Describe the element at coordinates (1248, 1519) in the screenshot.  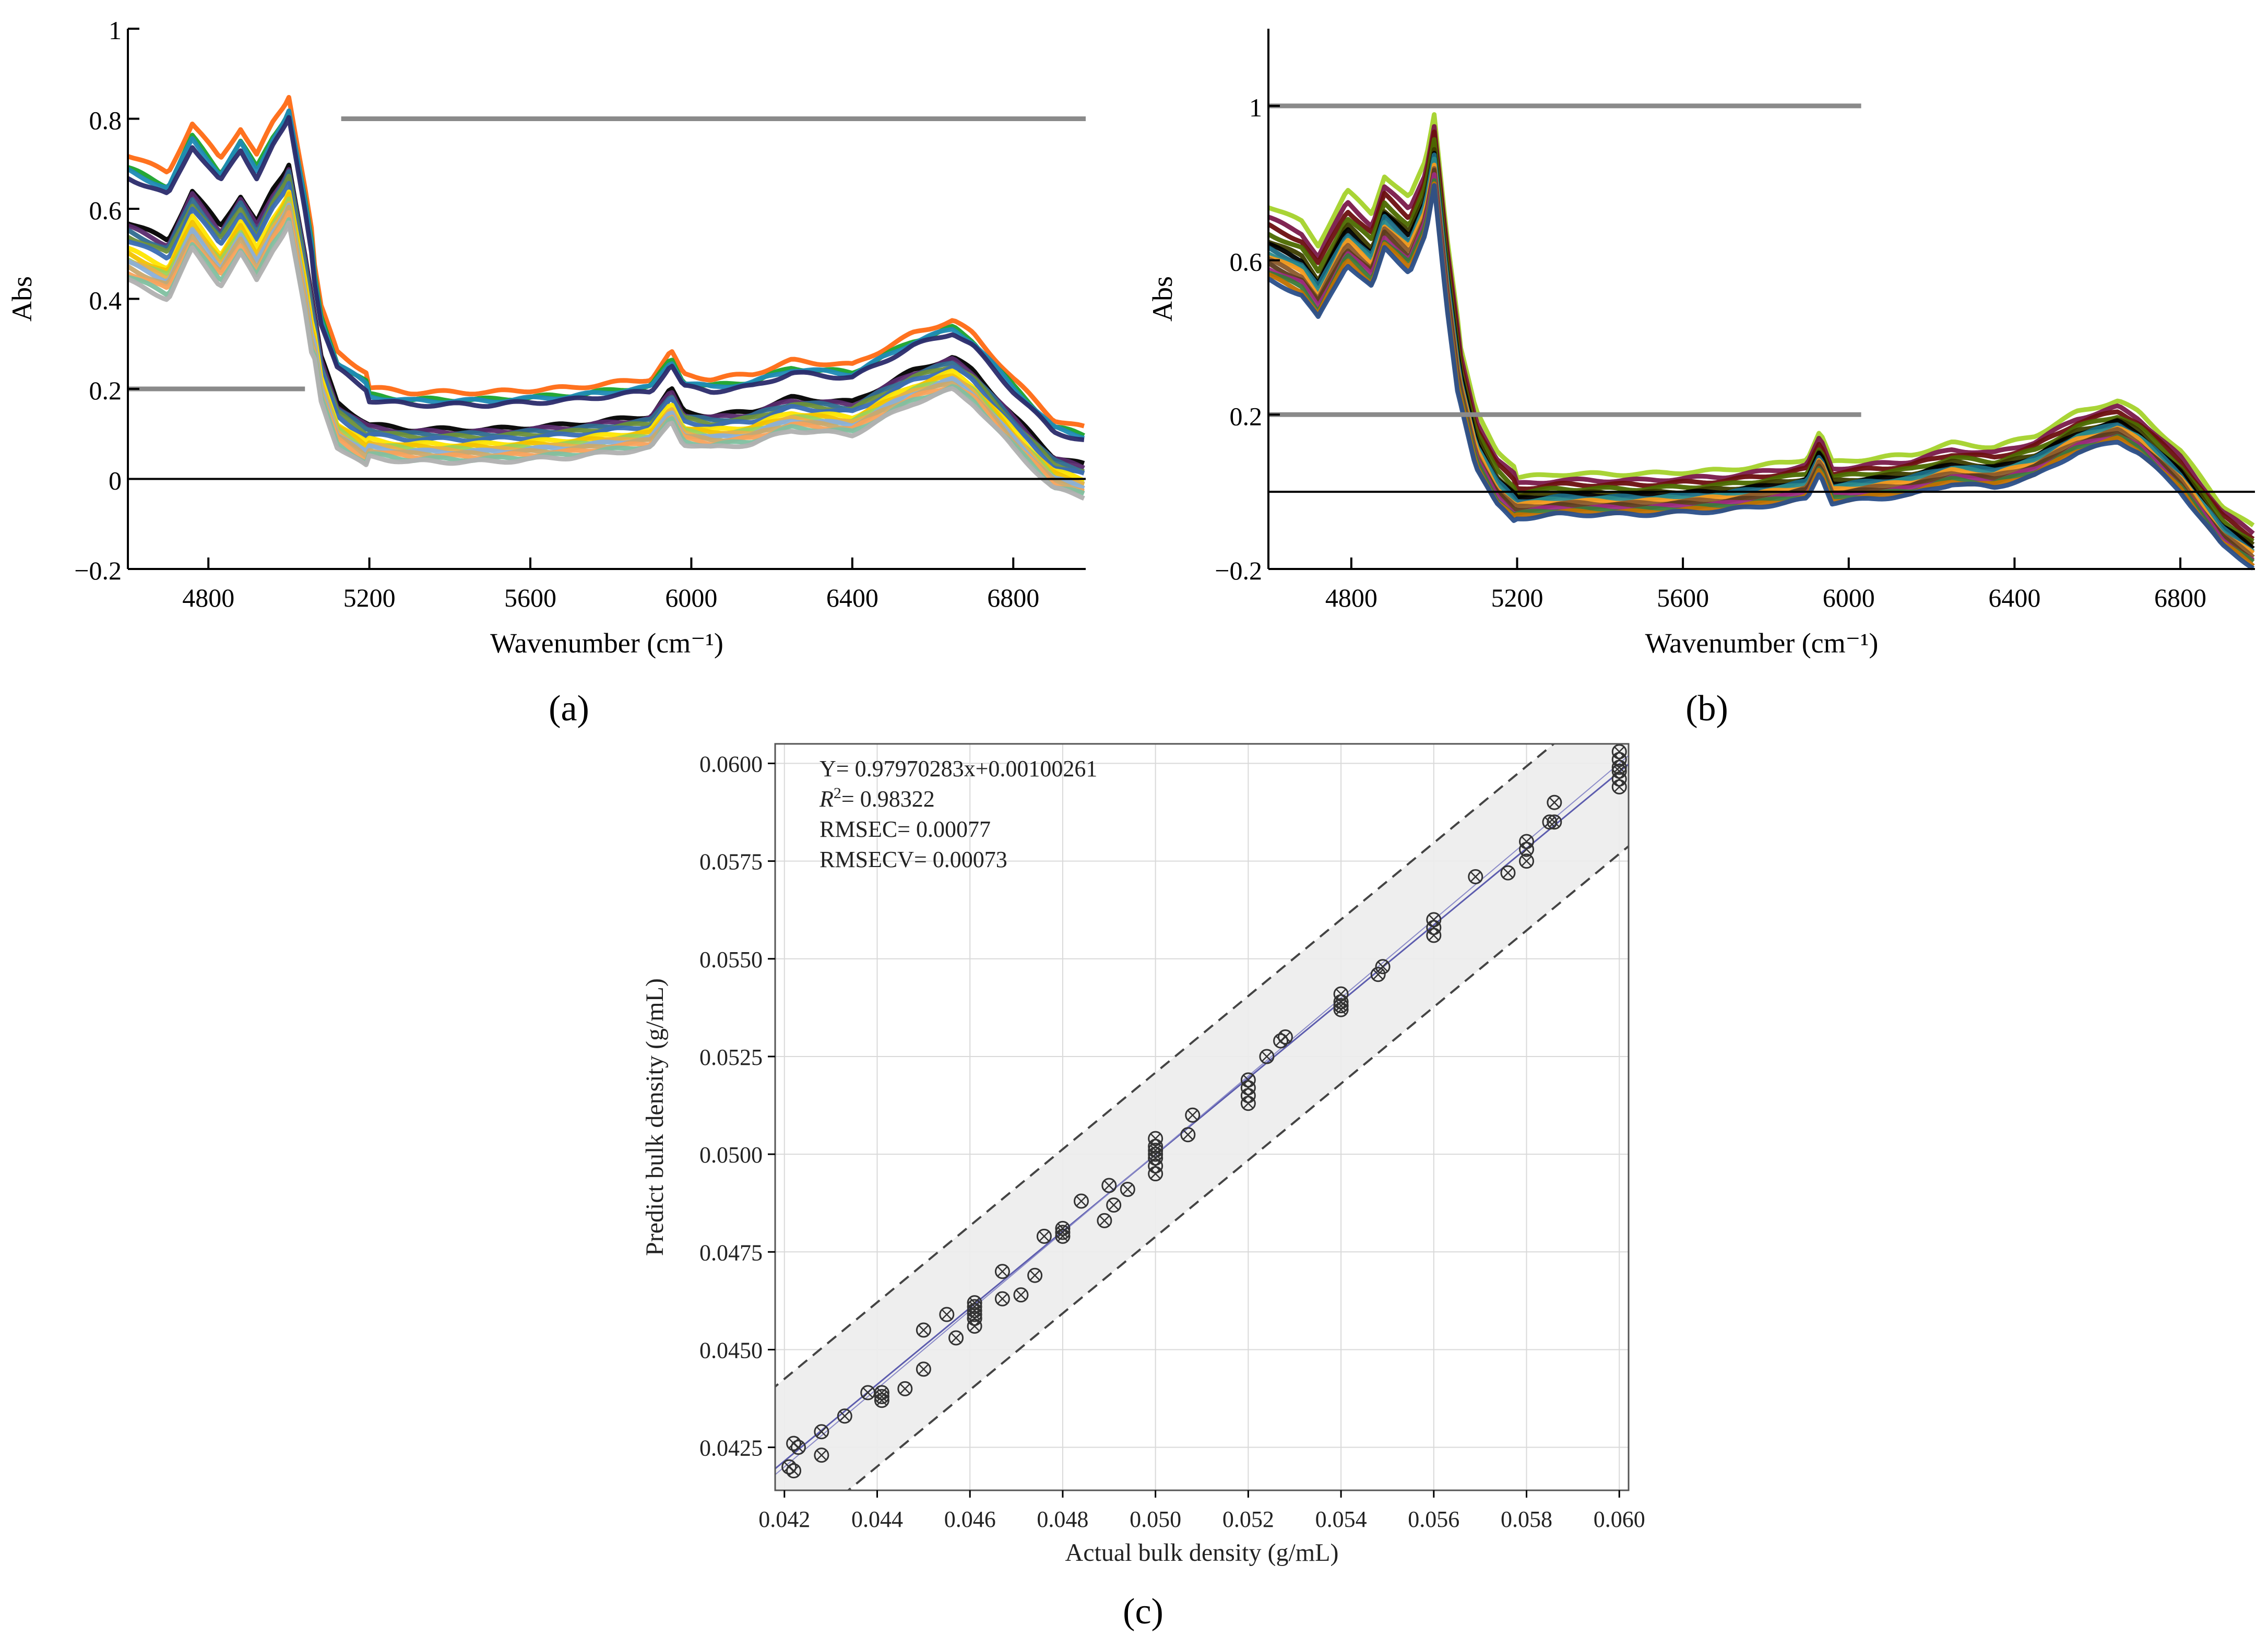
I see `x-tick-label: 0.052` at that location.